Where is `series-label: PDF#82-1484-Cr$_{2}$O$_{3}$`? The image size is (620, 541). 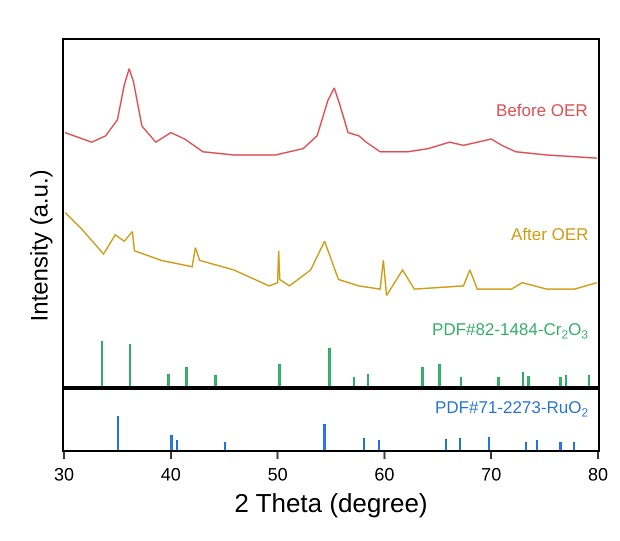 series-label: PDF#82-1484-Cr$_{2}$O$_{3}$ is located at coordinates (510, 331).